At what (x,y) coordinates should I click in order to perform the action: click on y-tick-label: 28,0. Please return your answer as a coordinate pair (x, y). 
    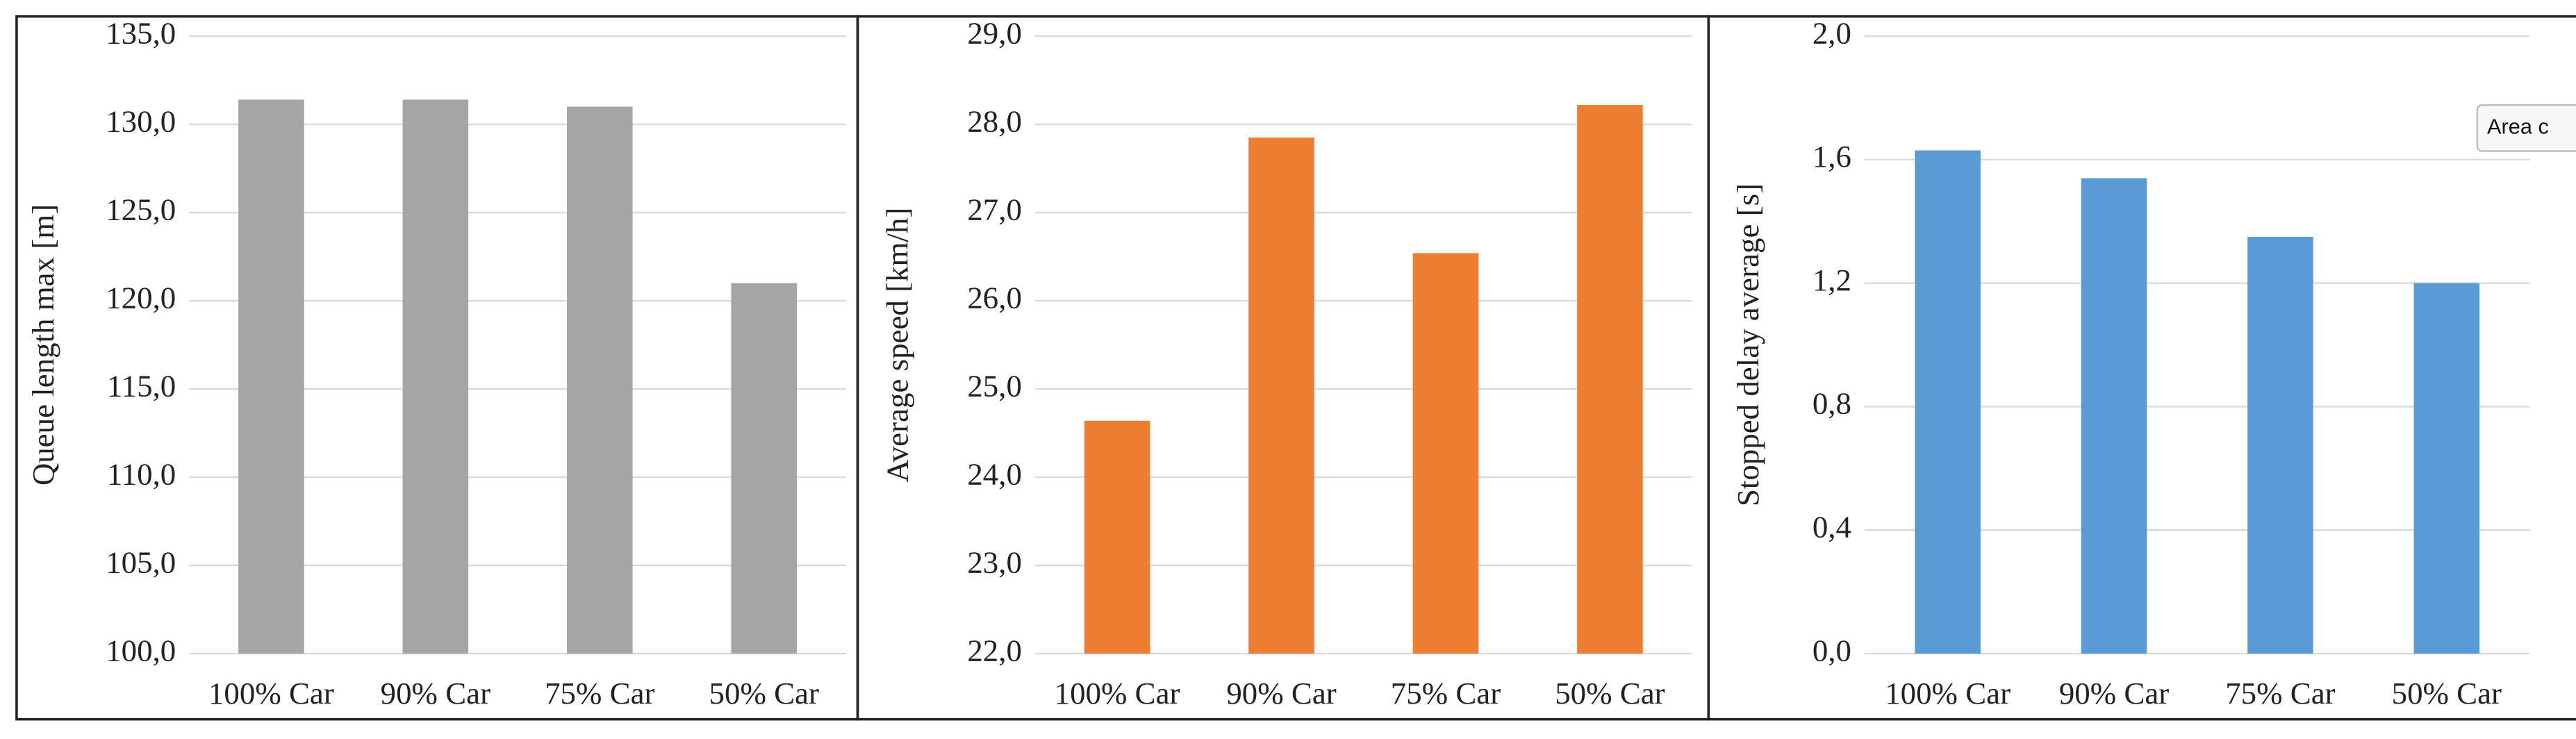
    Looking at the image, I should click on (995, 121).